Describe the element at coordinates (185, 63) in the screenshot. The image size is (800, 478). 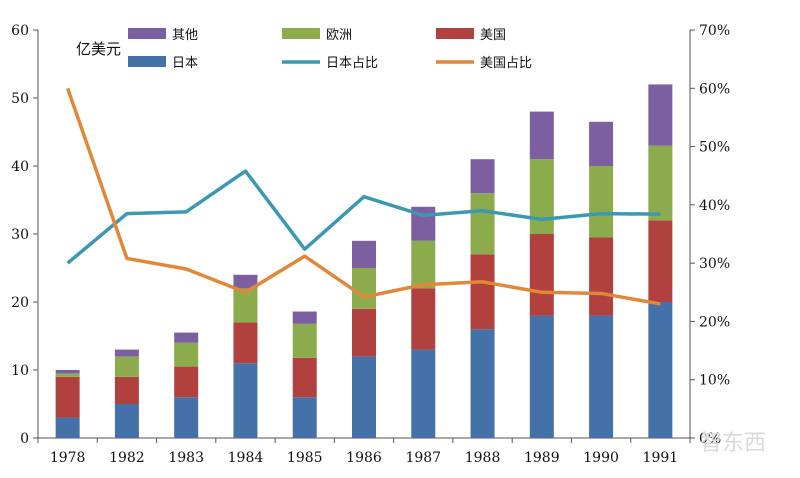
I see `legend-label: 日本` at that location.